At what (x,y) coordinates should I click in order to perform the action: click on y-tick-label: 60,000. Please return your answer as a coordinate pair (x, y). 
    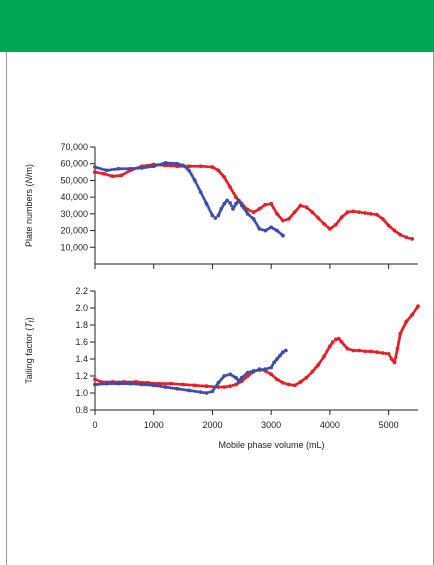
    Looking at the image, I should click on (74, 164).